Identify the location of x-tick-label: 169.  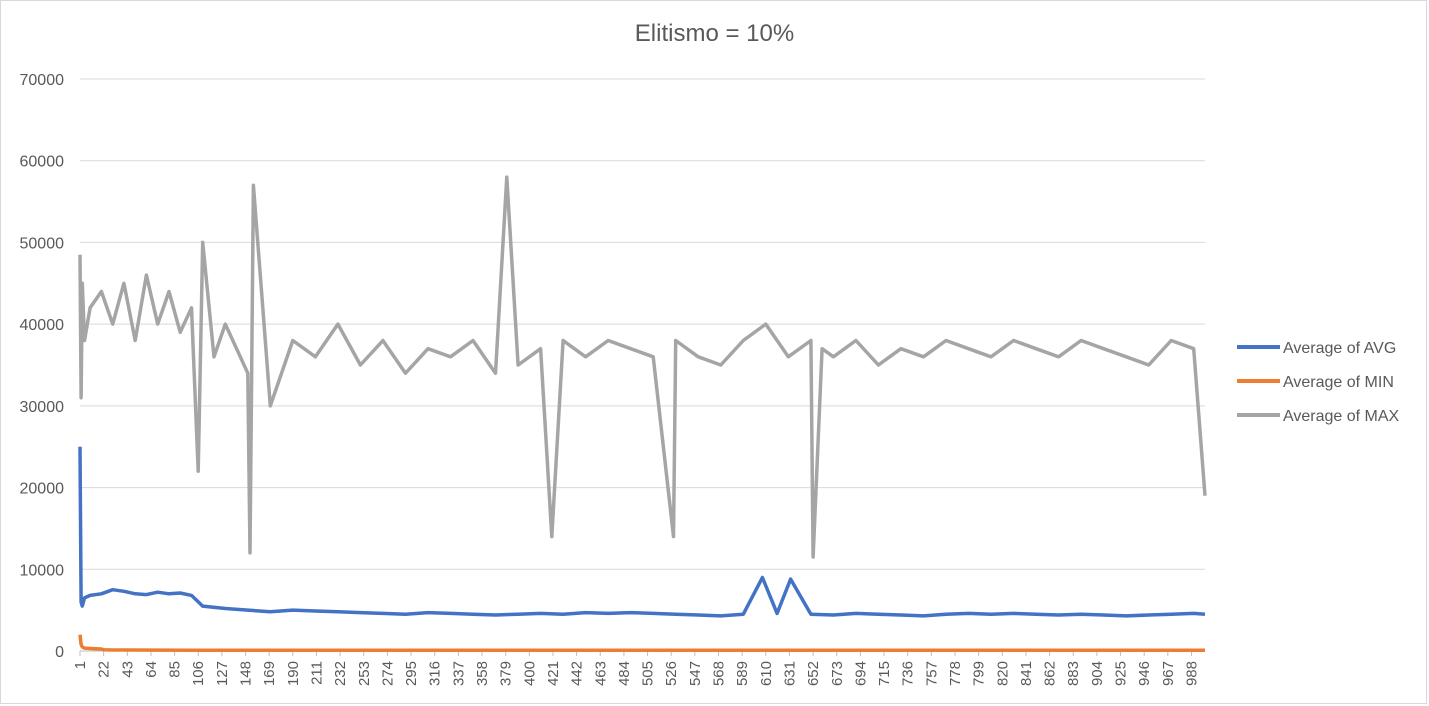
(269, 673).